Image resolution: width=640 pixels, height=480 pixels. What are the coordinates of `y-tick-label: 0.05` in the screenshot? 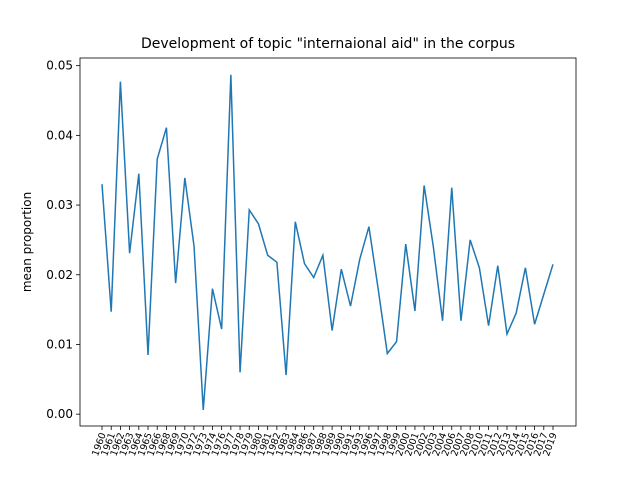 It's located at (59, 66).